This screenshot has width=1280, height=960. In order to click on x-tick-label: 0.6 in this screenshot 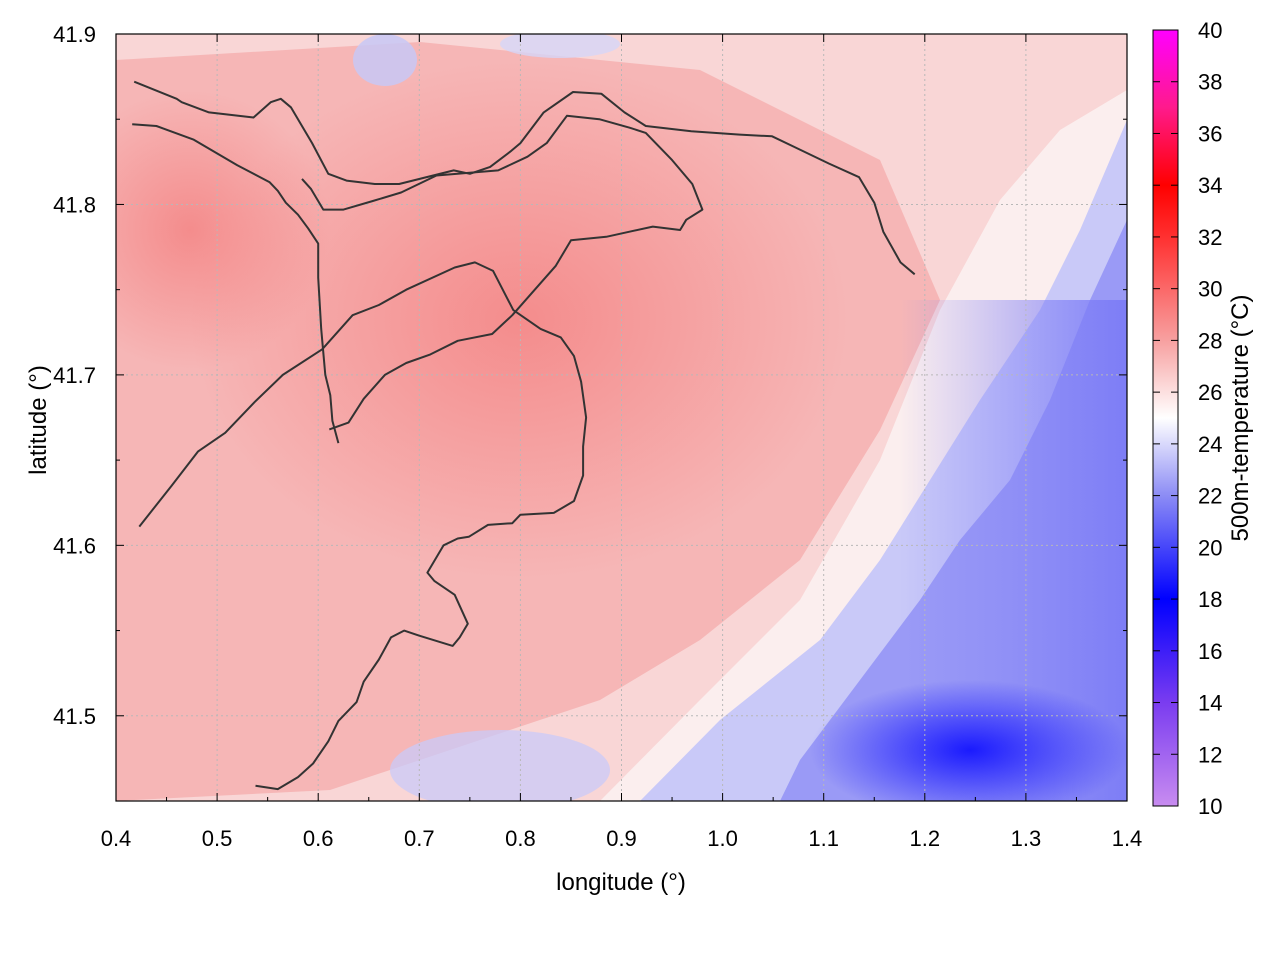, I will do `click(318, 838)`.